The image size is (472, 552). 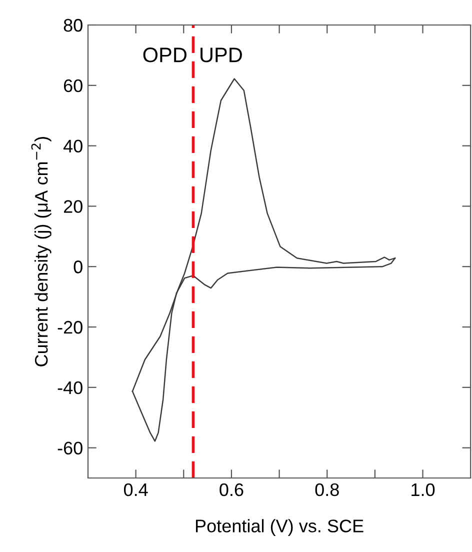 I want to click on x-tick-label: 1.0, so click(x=423, y=489).